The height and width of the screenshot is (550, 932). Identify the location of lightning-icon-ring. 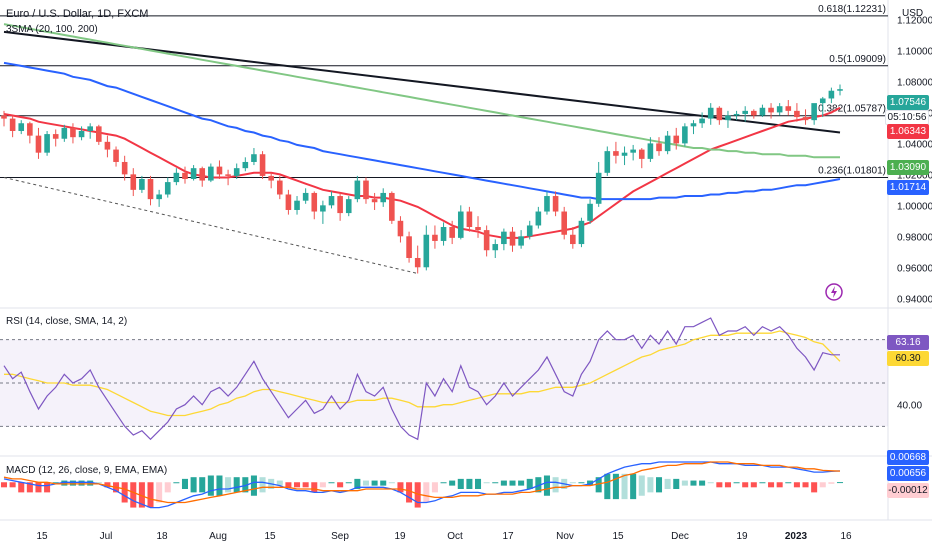
(834, 292).